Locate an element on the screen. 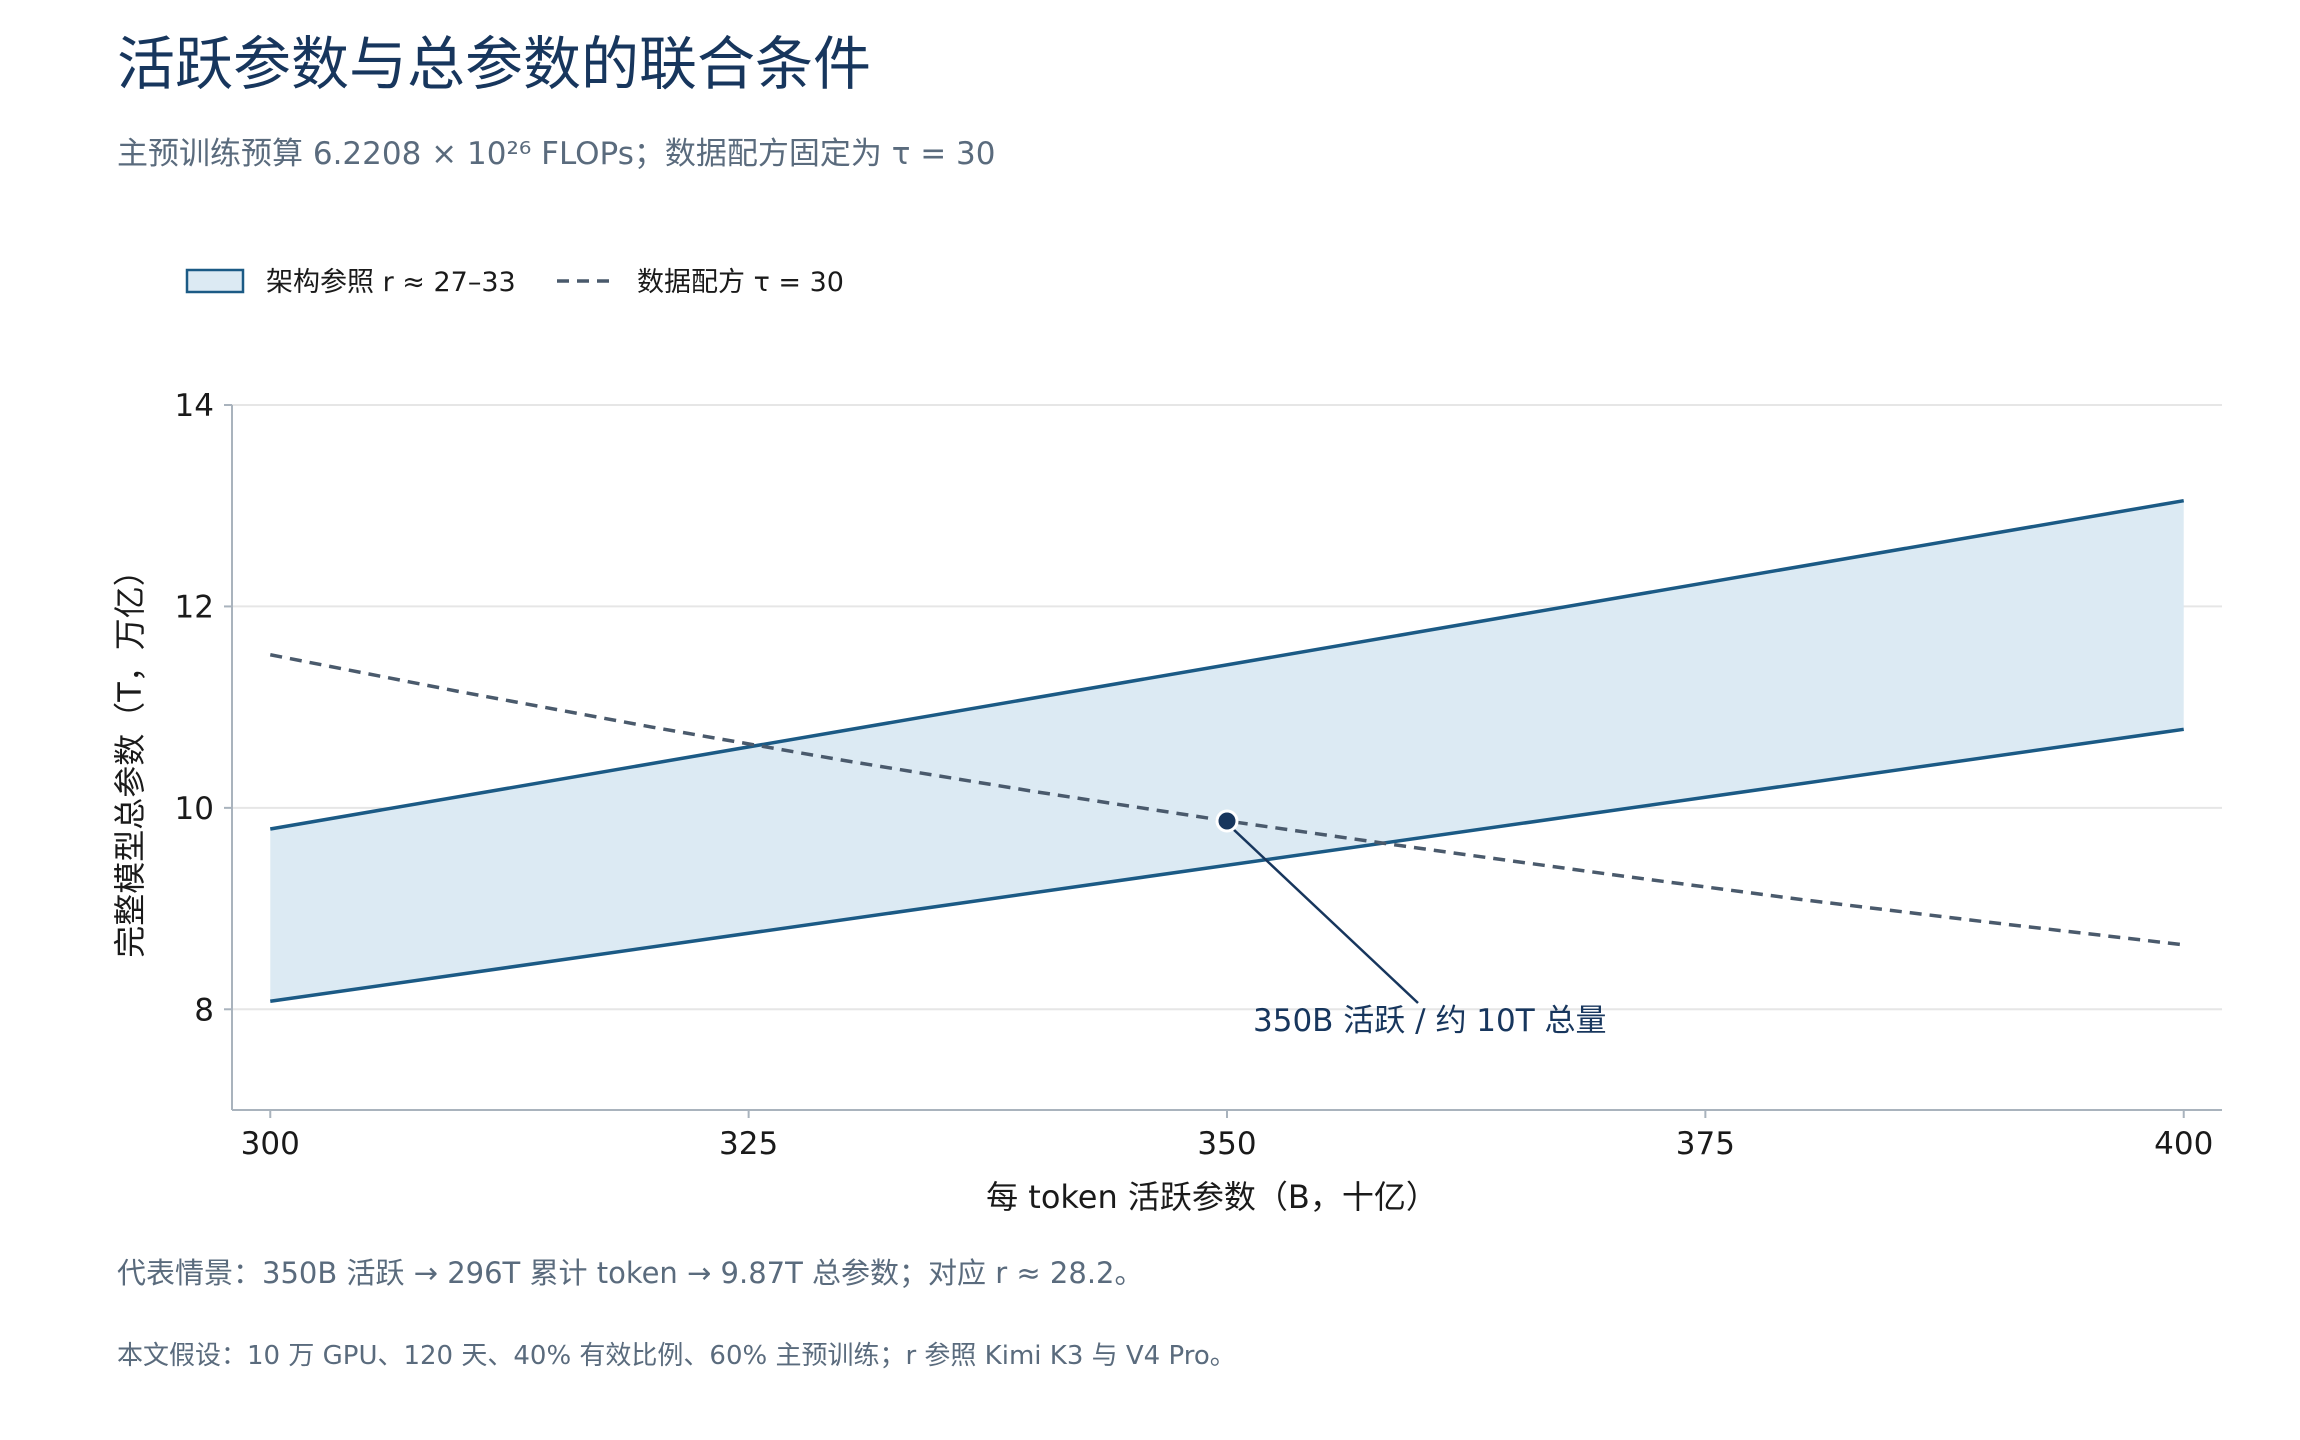 The image size is (2300, 1440). y-tick-label: 8 is located at coordinates (204, 1010).